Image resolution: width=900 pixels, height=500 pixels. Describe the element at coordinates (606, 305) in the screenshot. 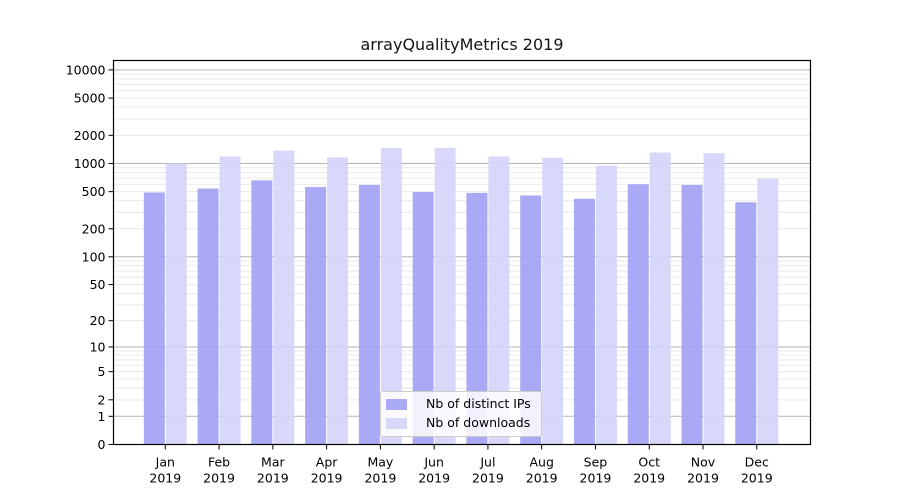

I see `bar-downloads-sep` at that location.